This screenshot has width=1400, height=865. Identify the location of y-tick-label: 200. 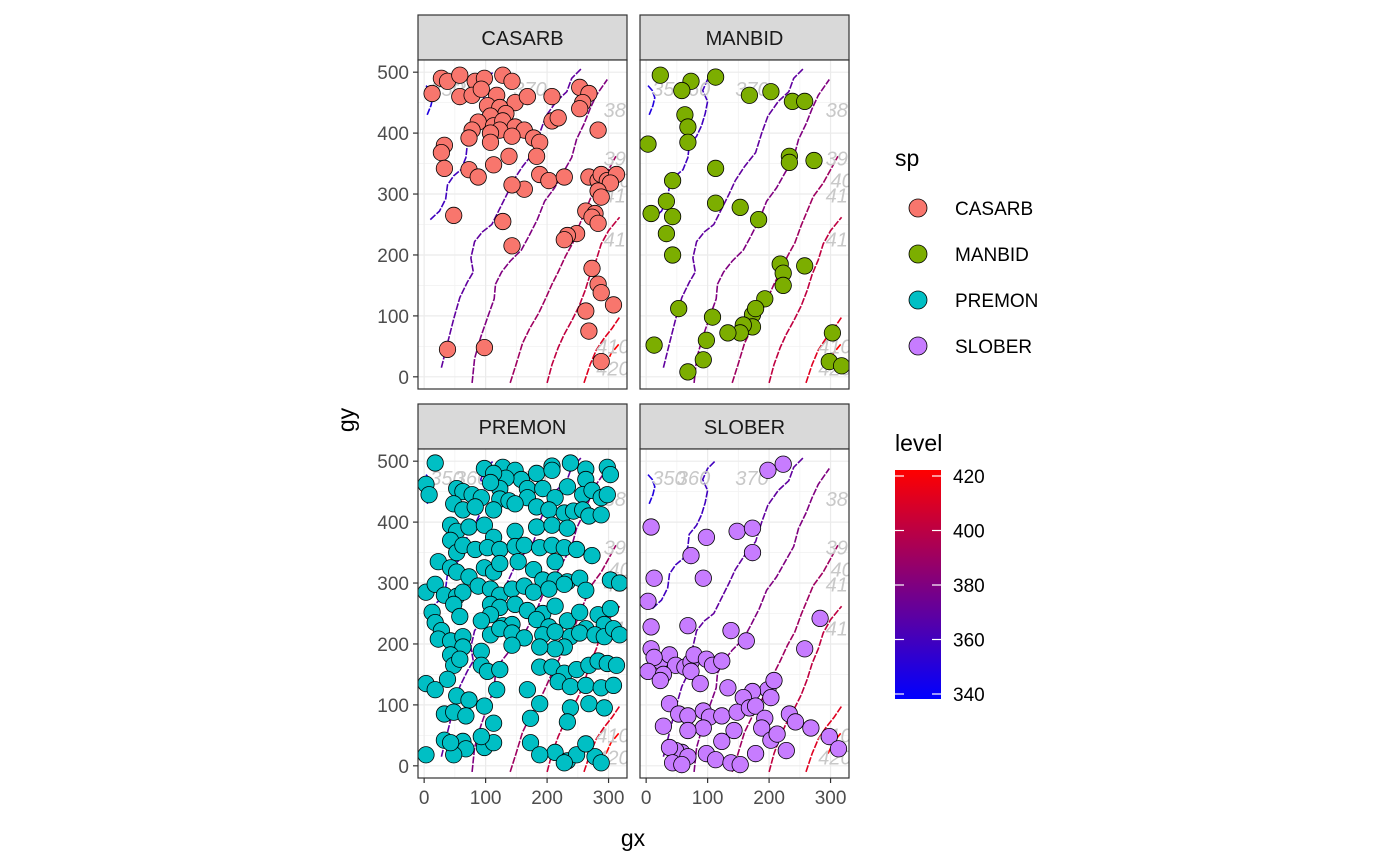
(393, 256).